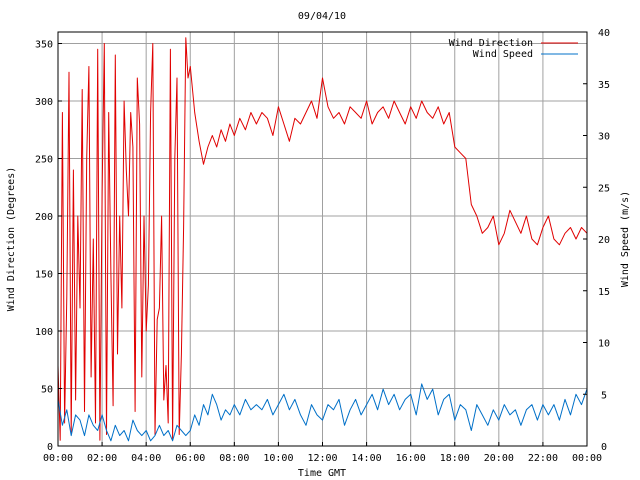 The image size is (640, 480). Describe the element at coordinates (146, 458) in the screenshot. I see `x-tick-label: 04:00` at that location.